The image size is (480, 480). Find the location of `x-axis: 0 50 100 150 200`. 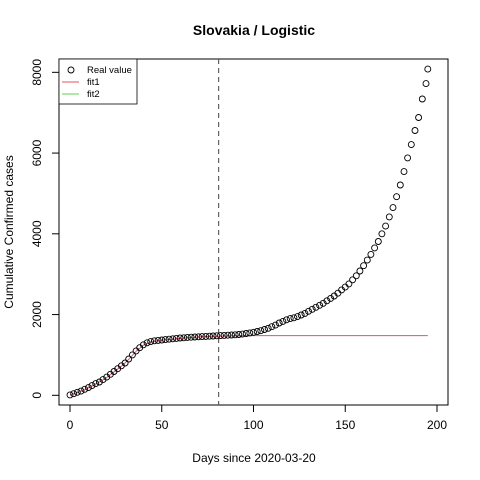

x-axis: 0 50 100 150 200 is located at coordinates (257, 418).